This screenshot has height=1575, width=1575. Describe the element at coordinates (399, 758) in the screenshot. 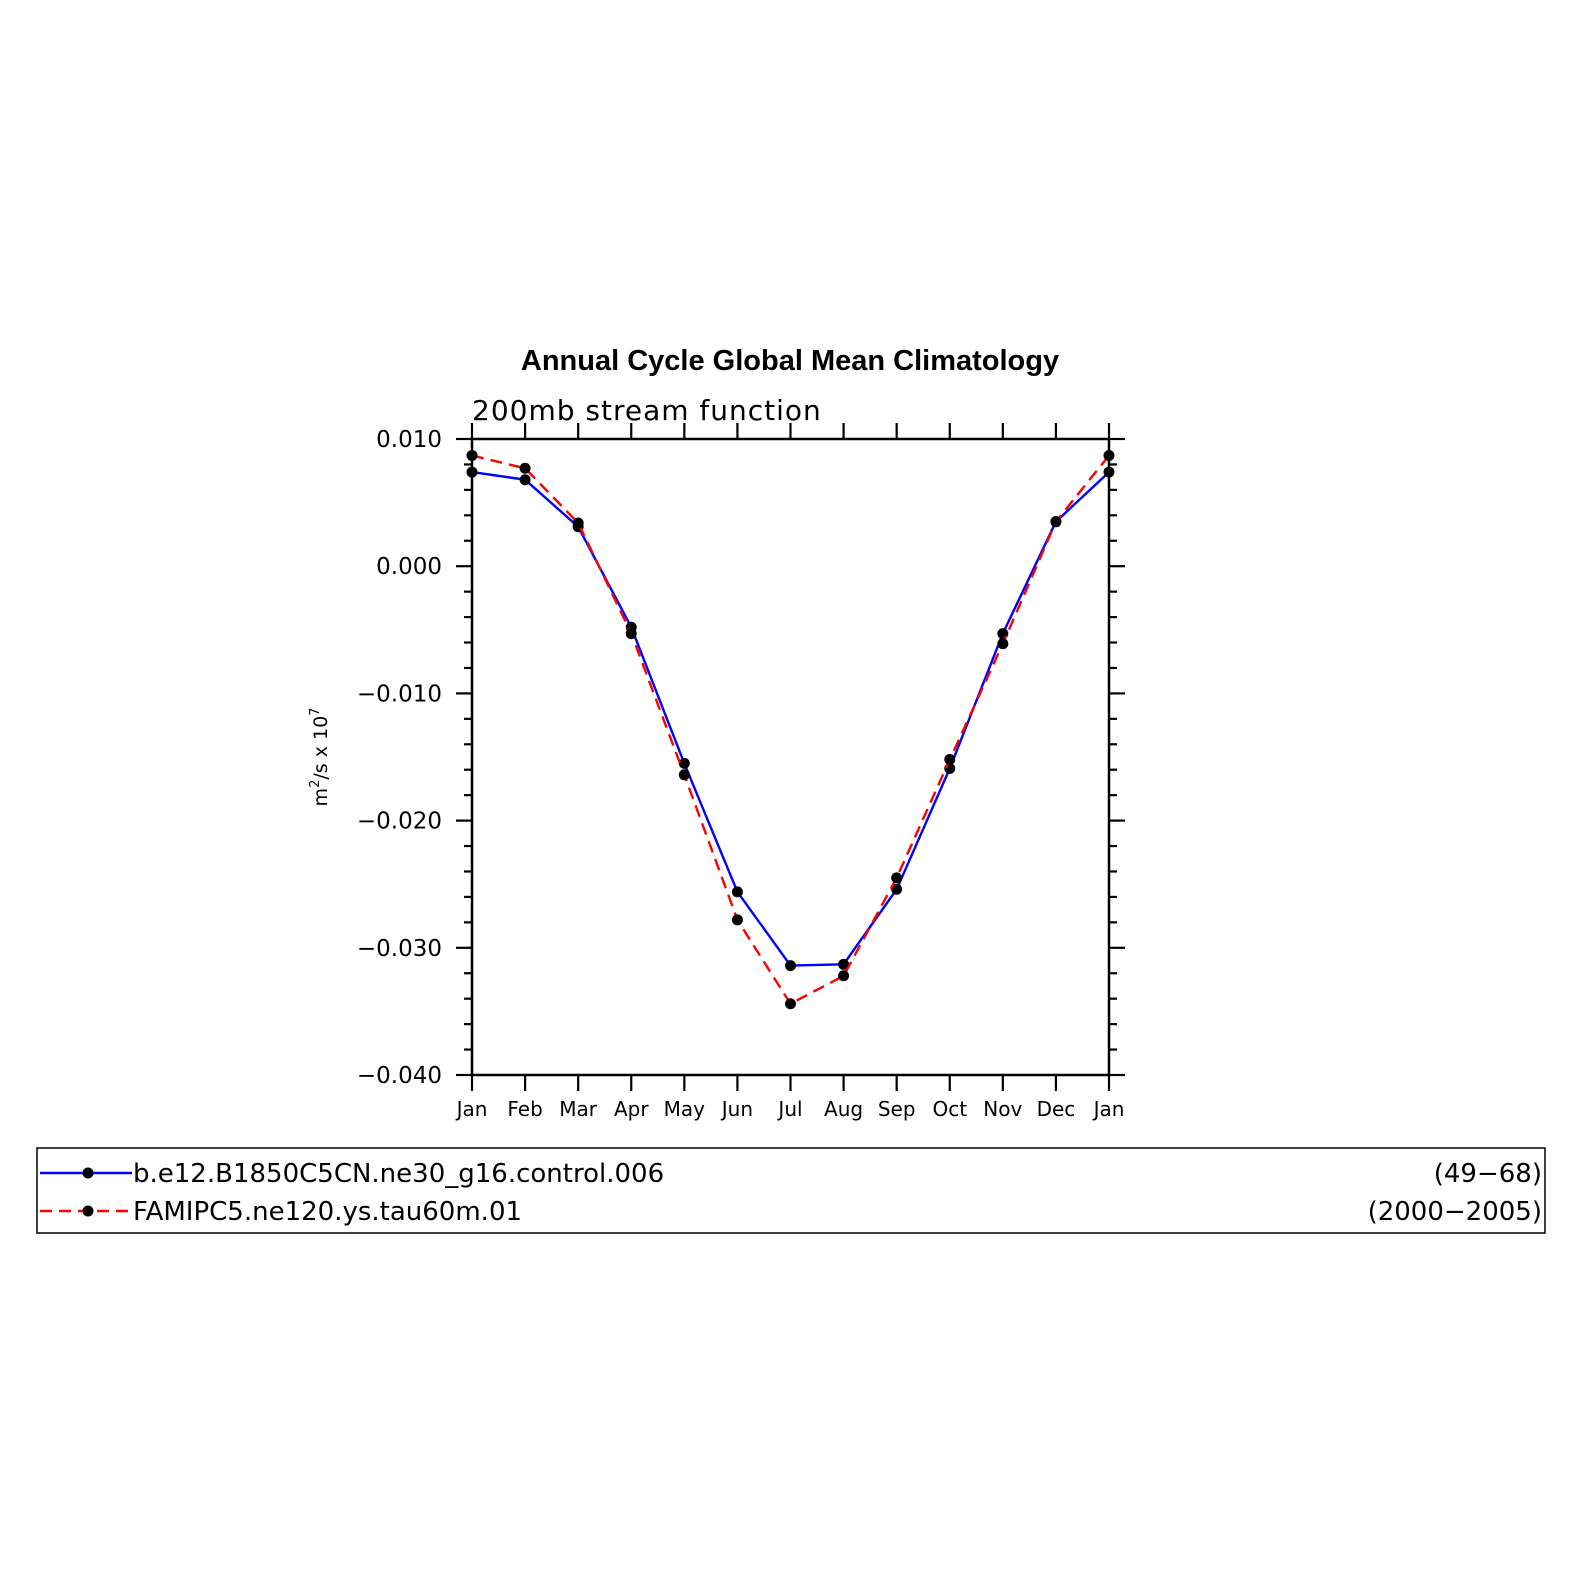

I see `y-tick-labels: 0.010 0.000 −0.010 −0.020 −0.030 −0.040` at that location.